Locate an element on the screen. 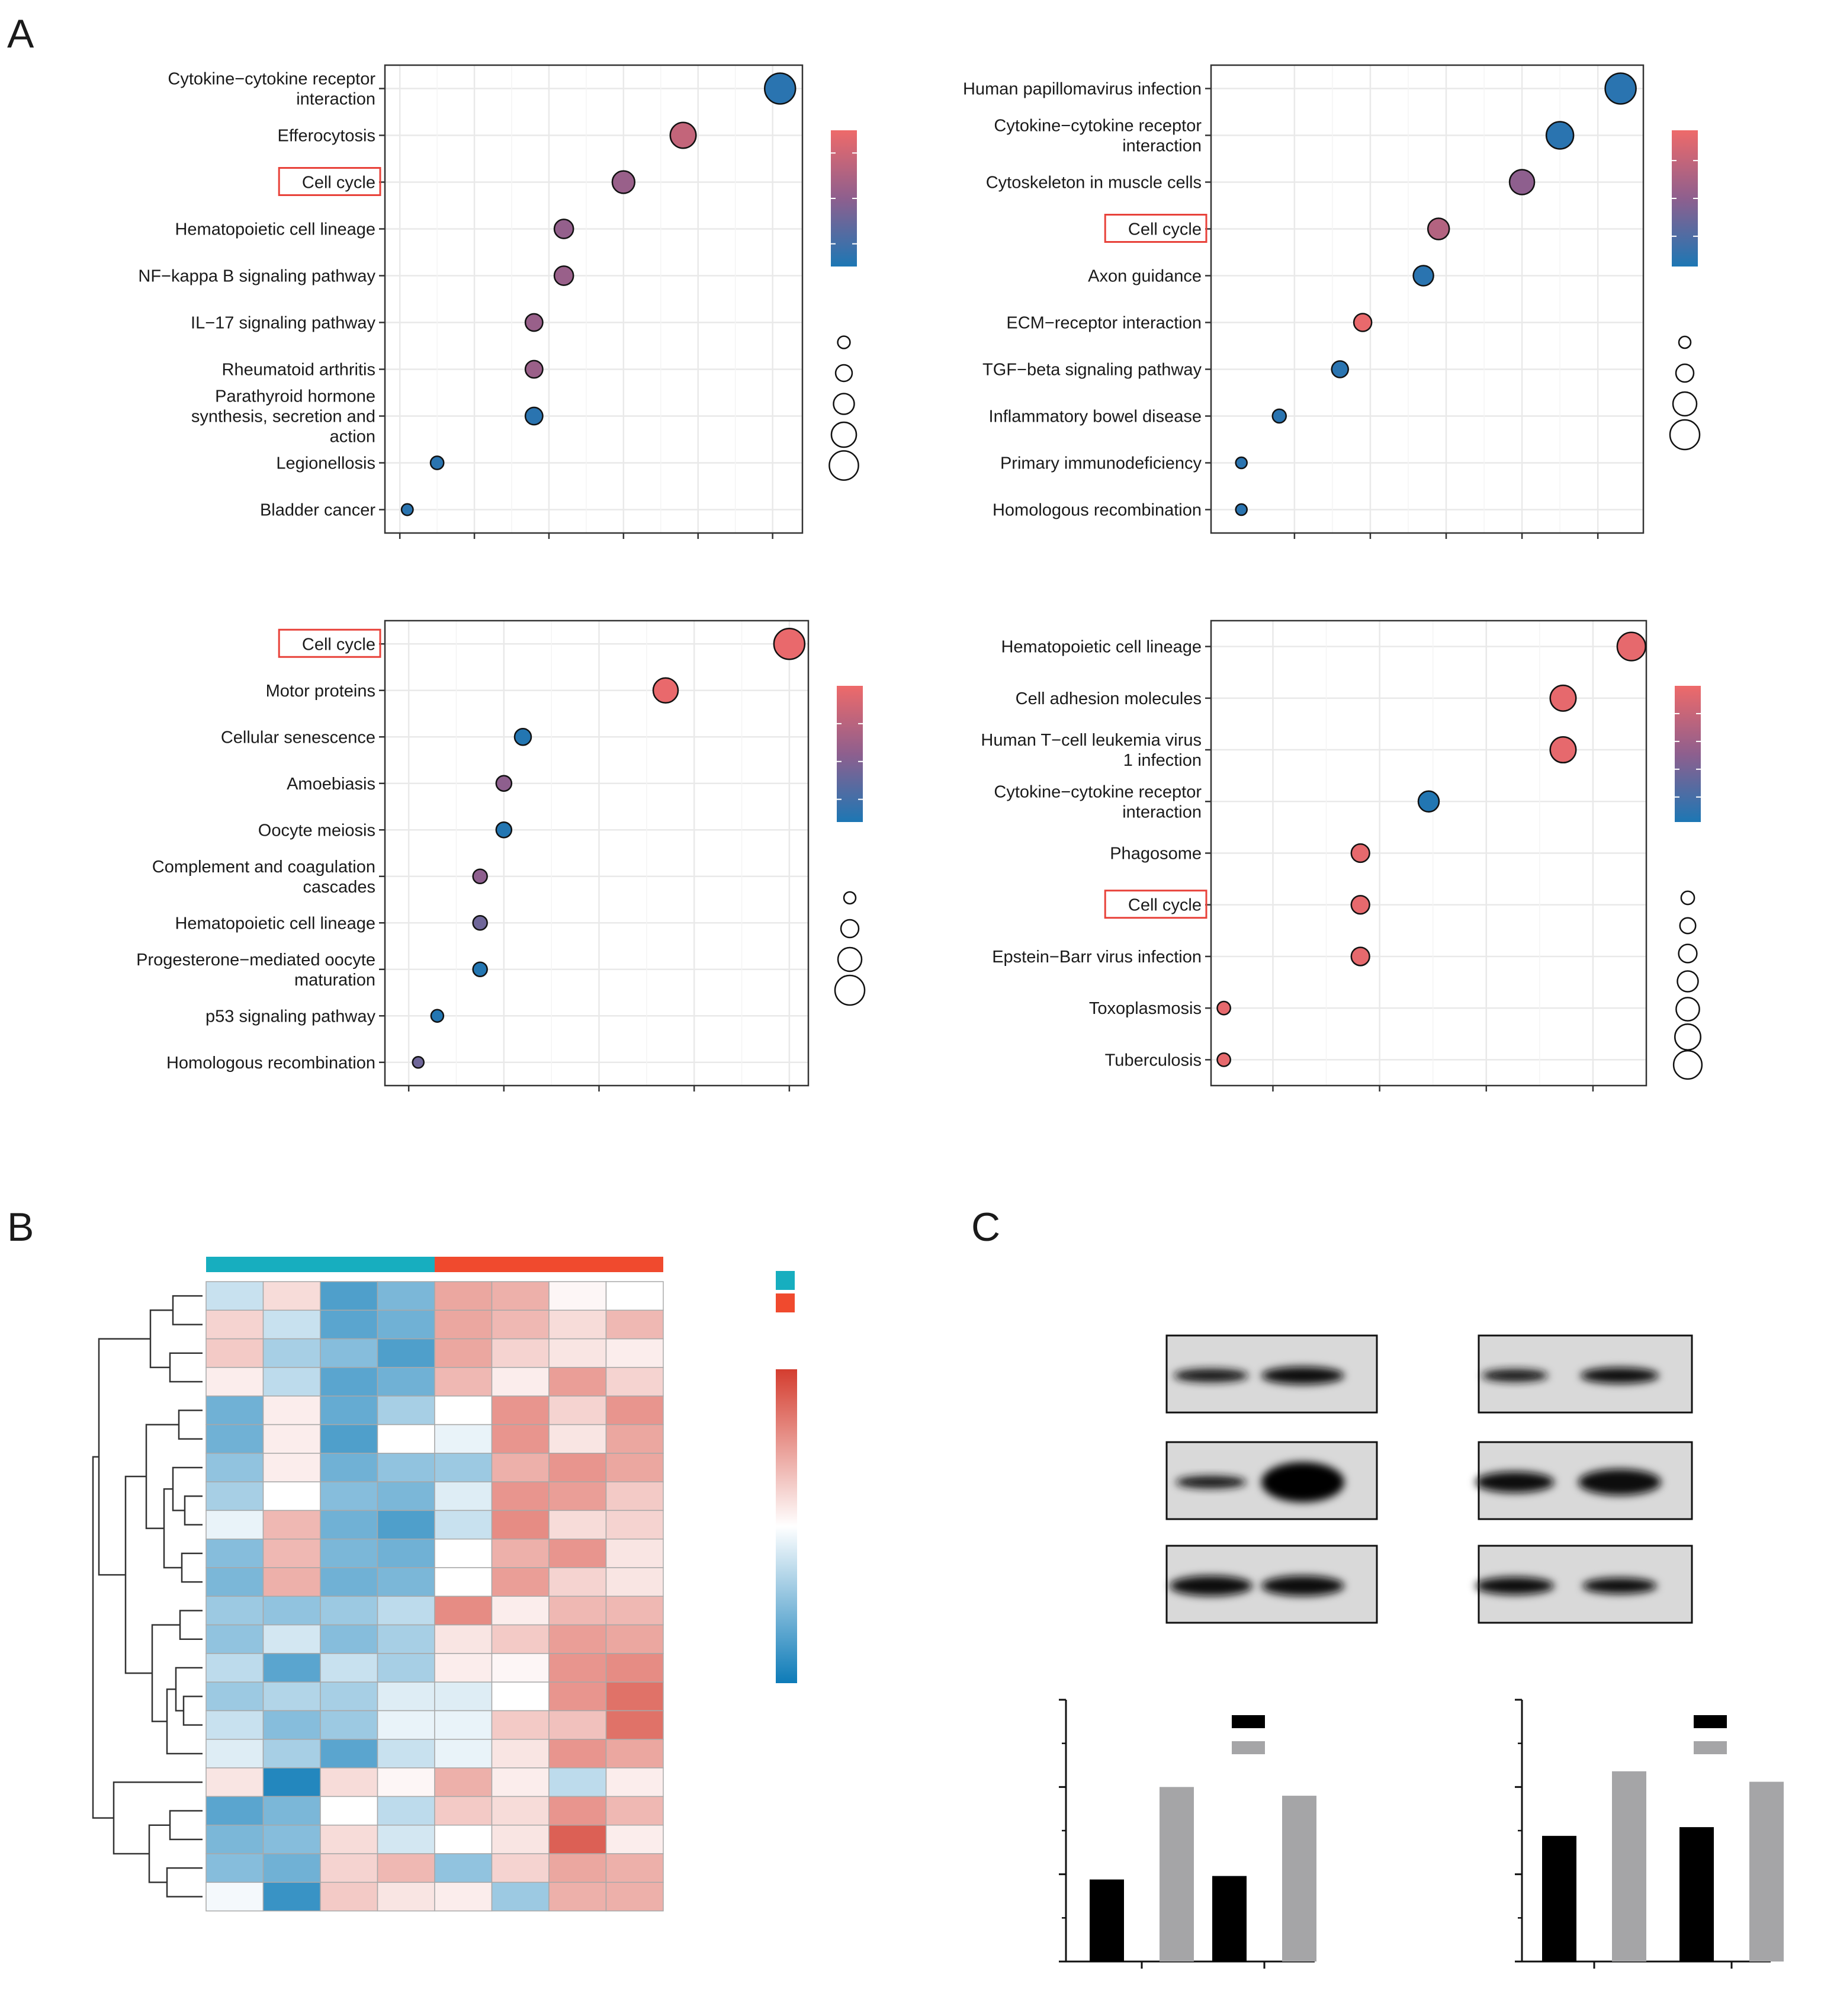 The height and width of the screenshot is (2016, 1837). term-label: Cytokine−cytokine receptor interaction is located at coordinates (1098, 136).